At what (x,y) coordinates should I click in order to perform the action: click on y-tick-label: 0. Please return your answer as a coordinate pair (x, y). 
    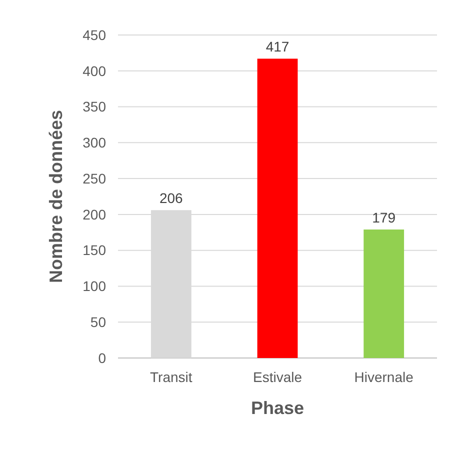
    Looking at the image, I should click on (102, 358).